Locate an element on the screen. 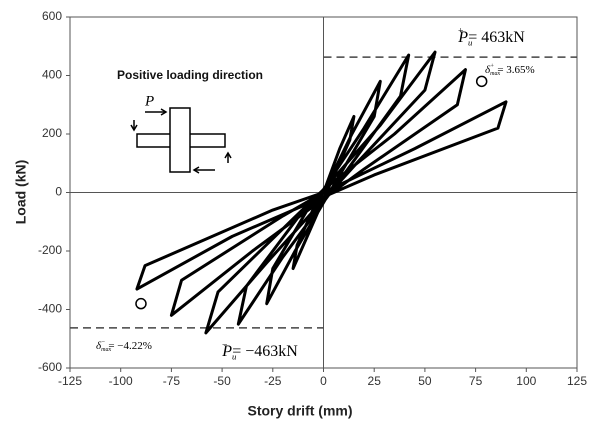 The width and height of the screenshot is (596, 431). annotation: Pu− = −463kN is located at coordinates (259, 351).